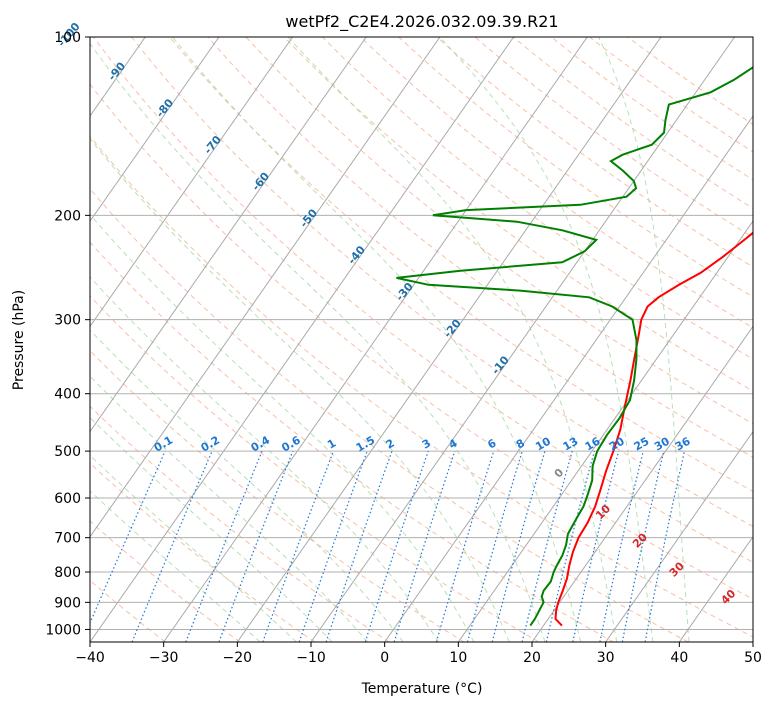 The width and height of the screenshot is (775, 708). Describe the element at coordinates (311, 658) in the screenshot. I see `x-tick-label: −10` at that location.